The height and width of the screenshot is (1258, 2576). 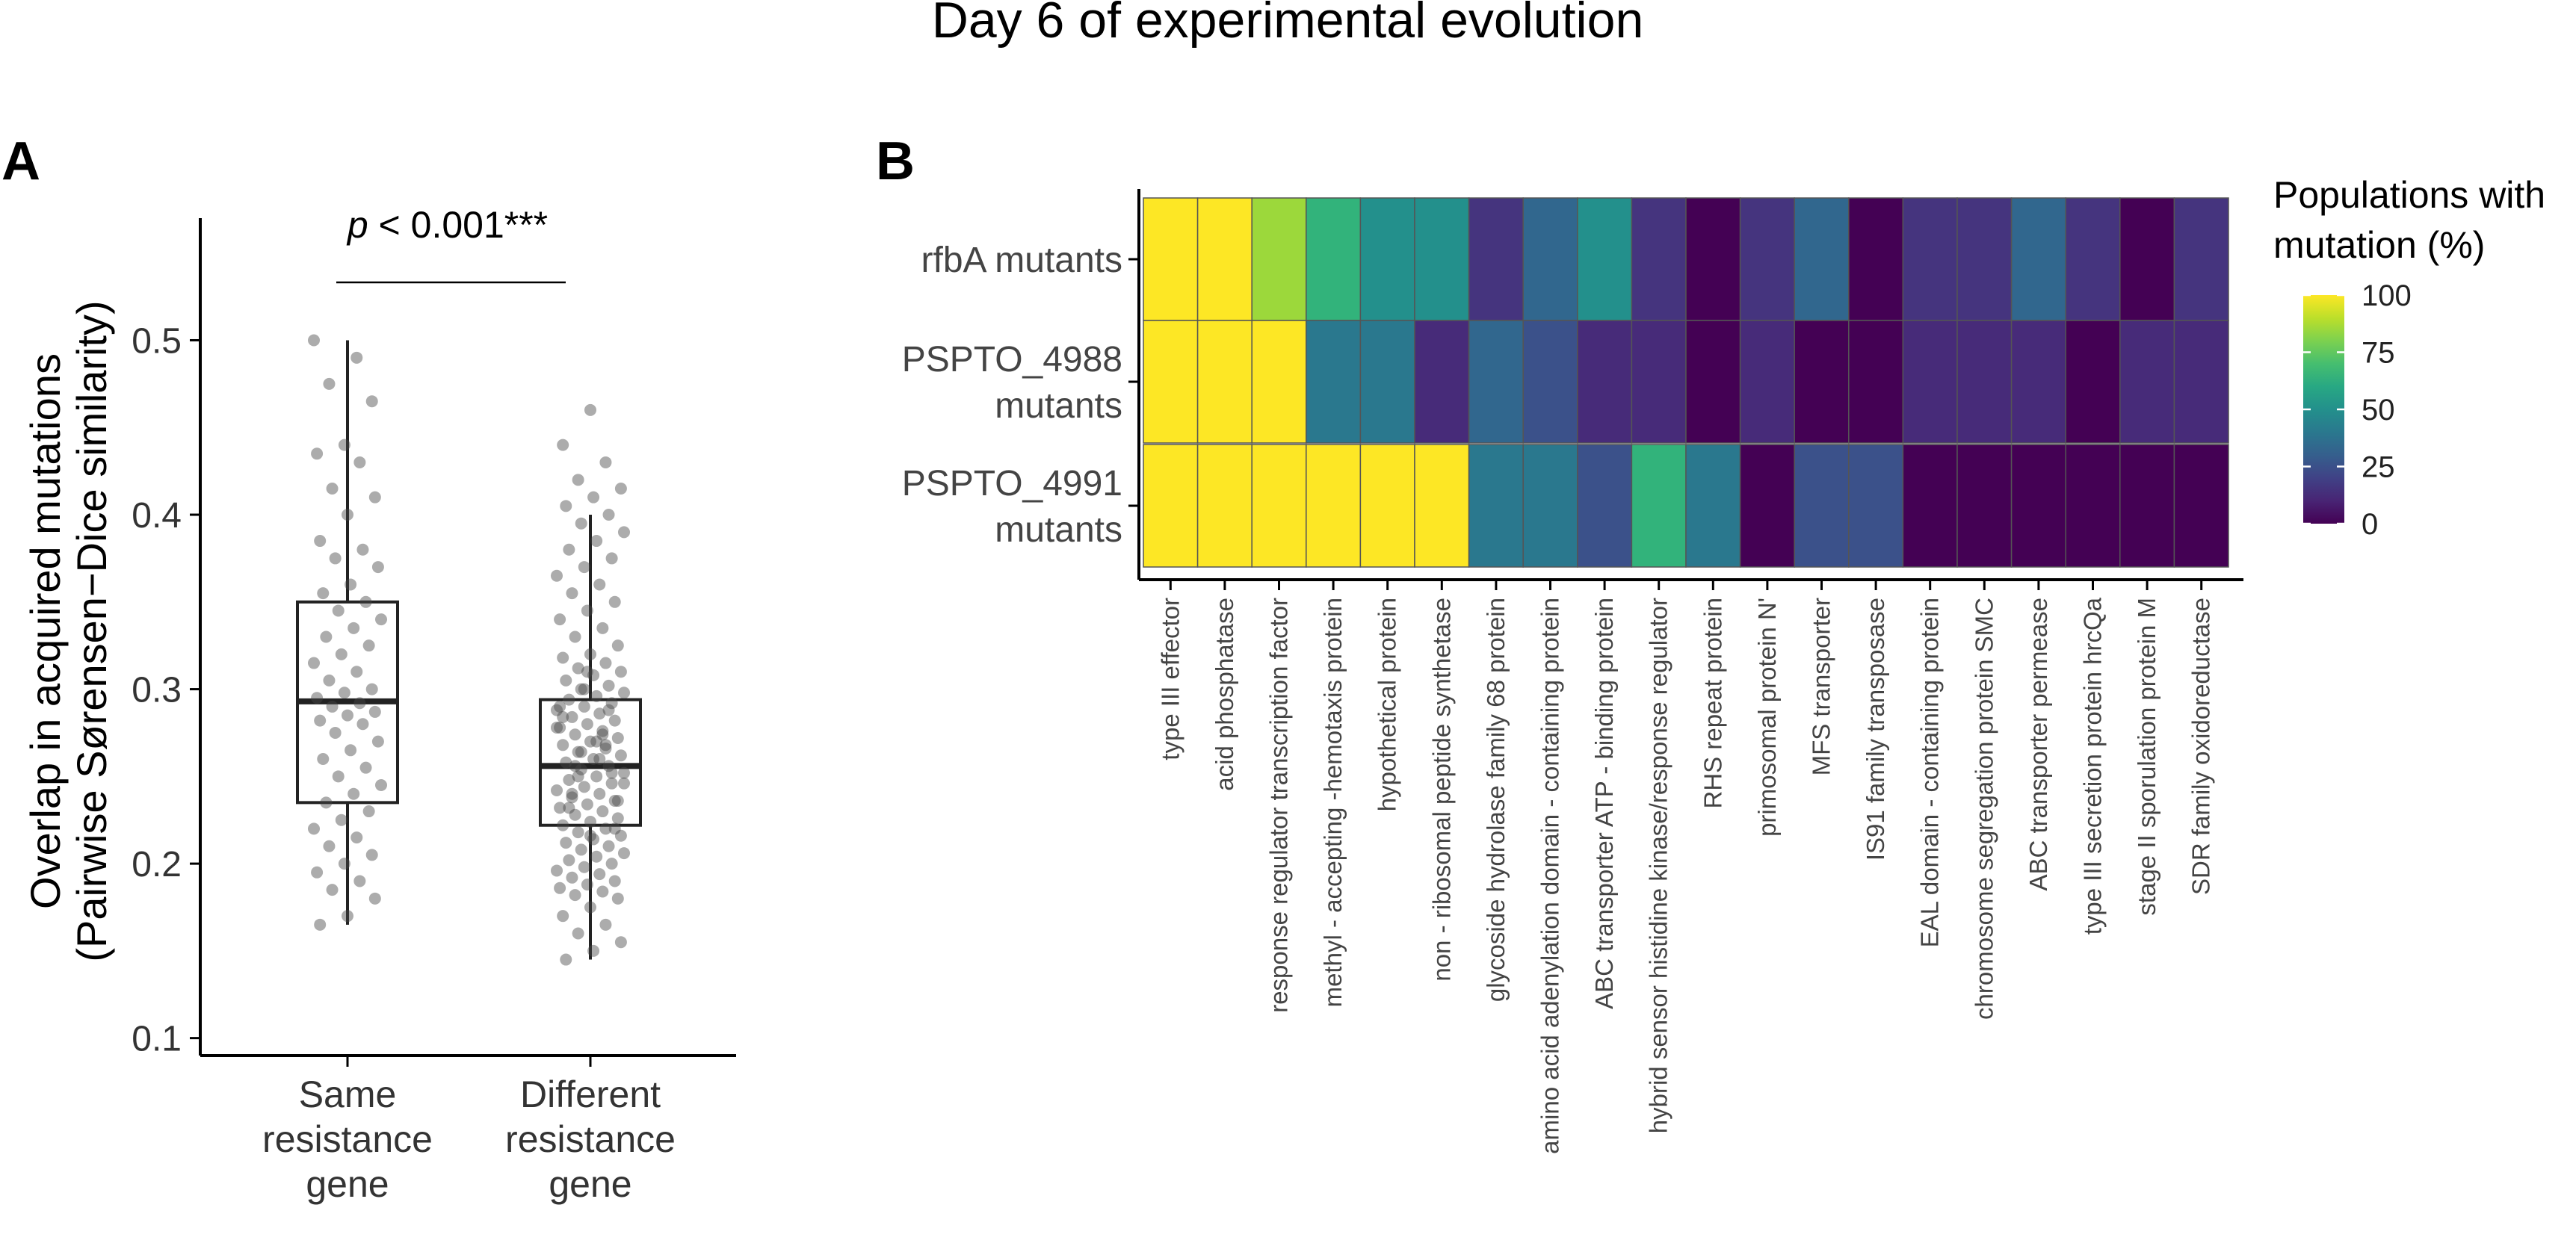 I want to click on y-axis-ticks: 0.1 0.2 0.3 0.4 0.5, so click(x=166, y=690).